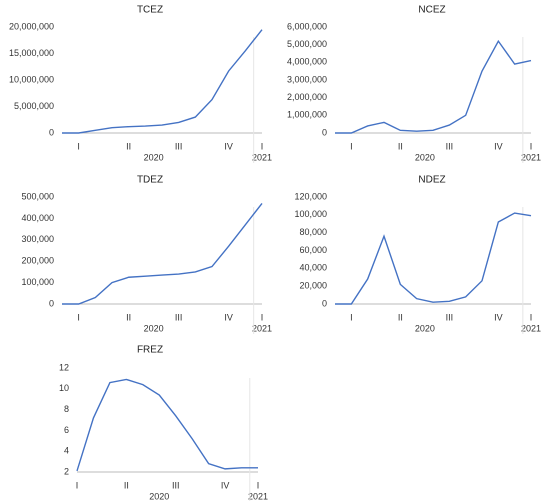 This screenshot has height=501, width=550. I want to click on y-tick-label: 10, so click(64, 388).